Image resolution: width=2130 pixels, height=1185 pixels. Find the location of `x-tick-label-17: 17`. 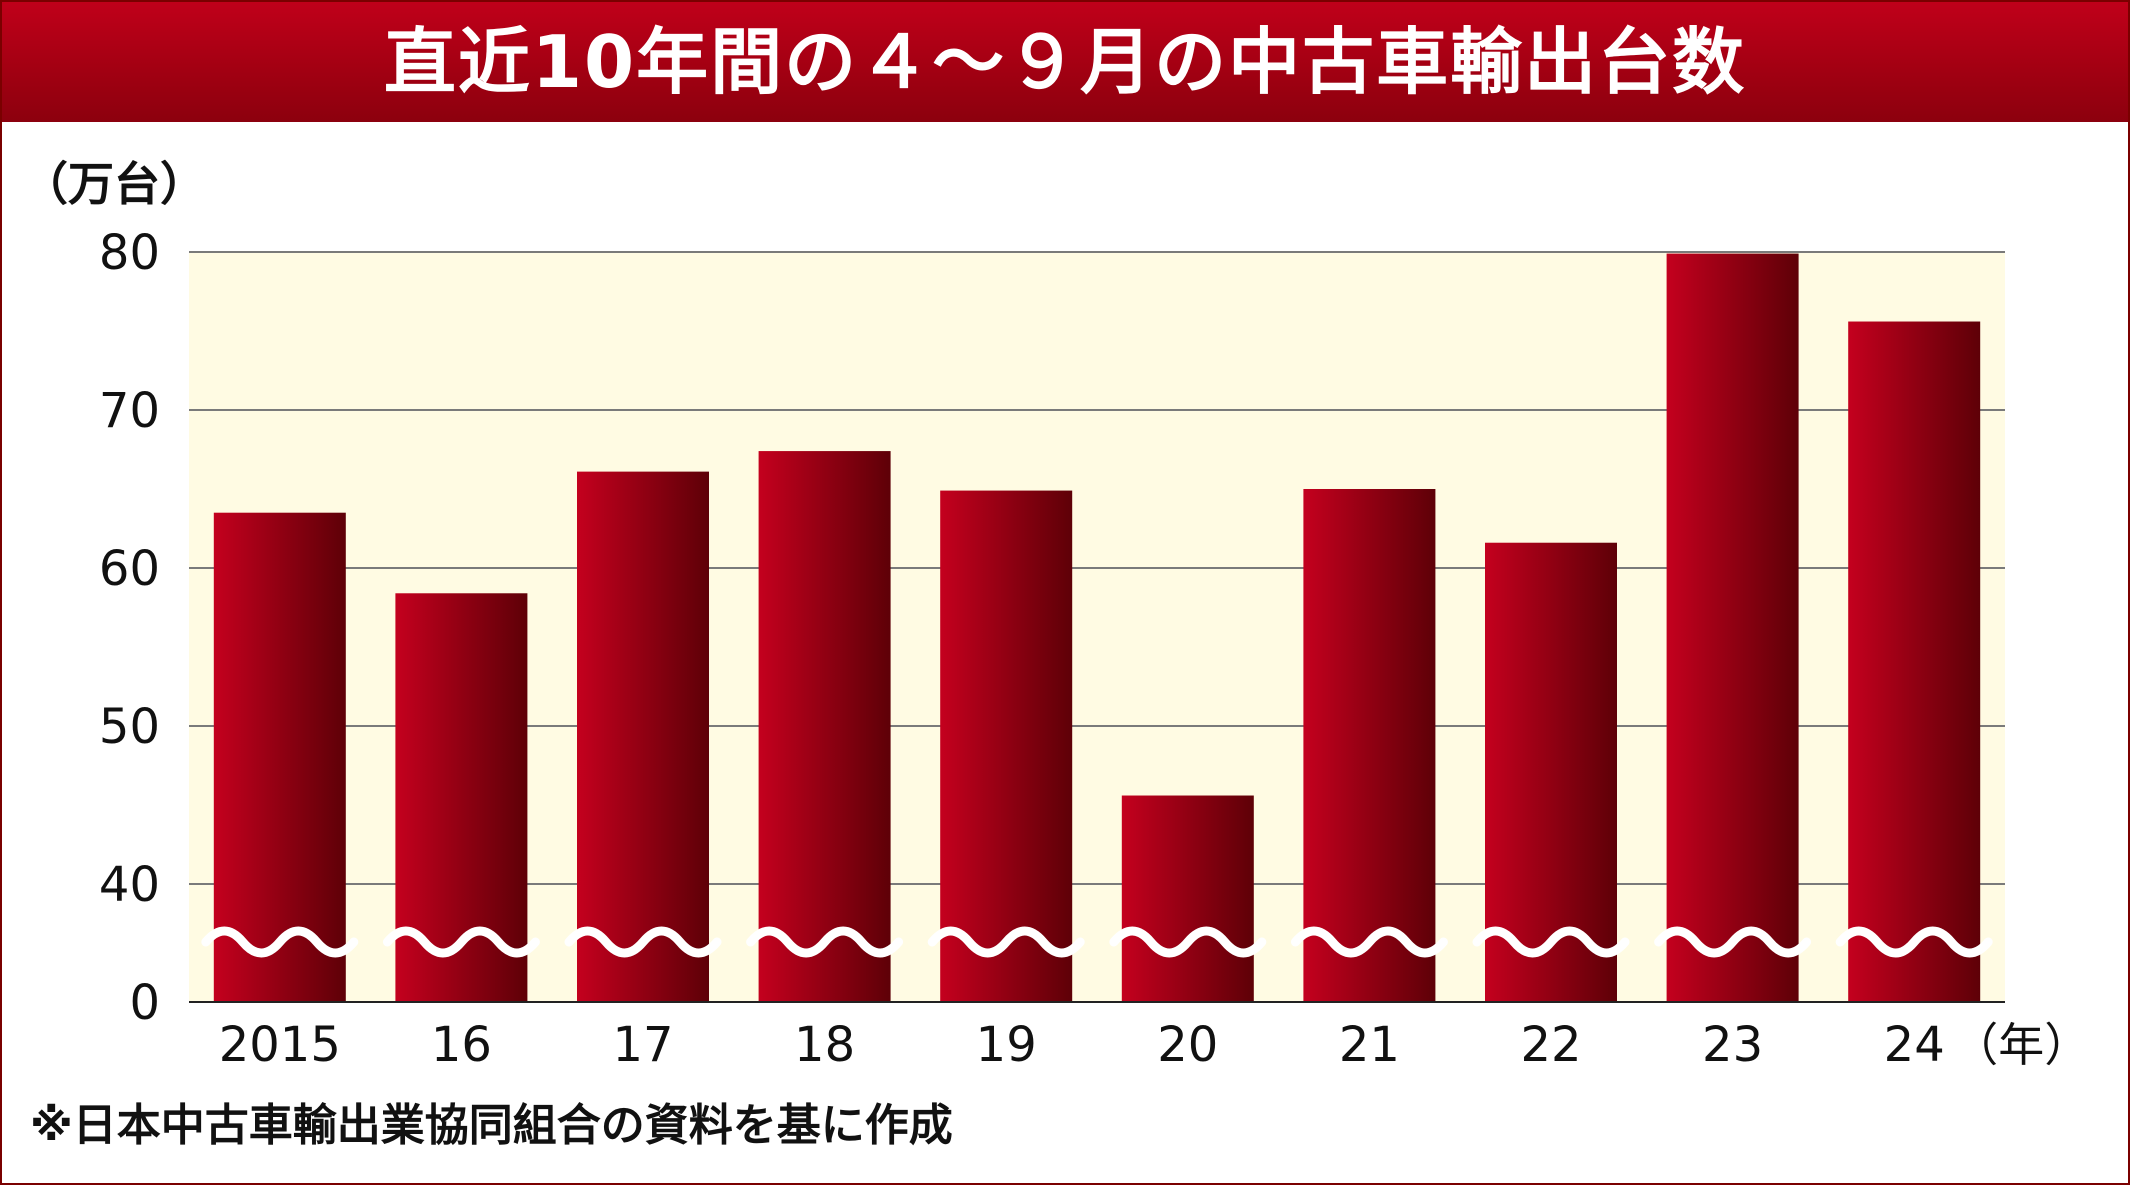

x-tick-label-17: 17 is located at coordinates (642, 1045).